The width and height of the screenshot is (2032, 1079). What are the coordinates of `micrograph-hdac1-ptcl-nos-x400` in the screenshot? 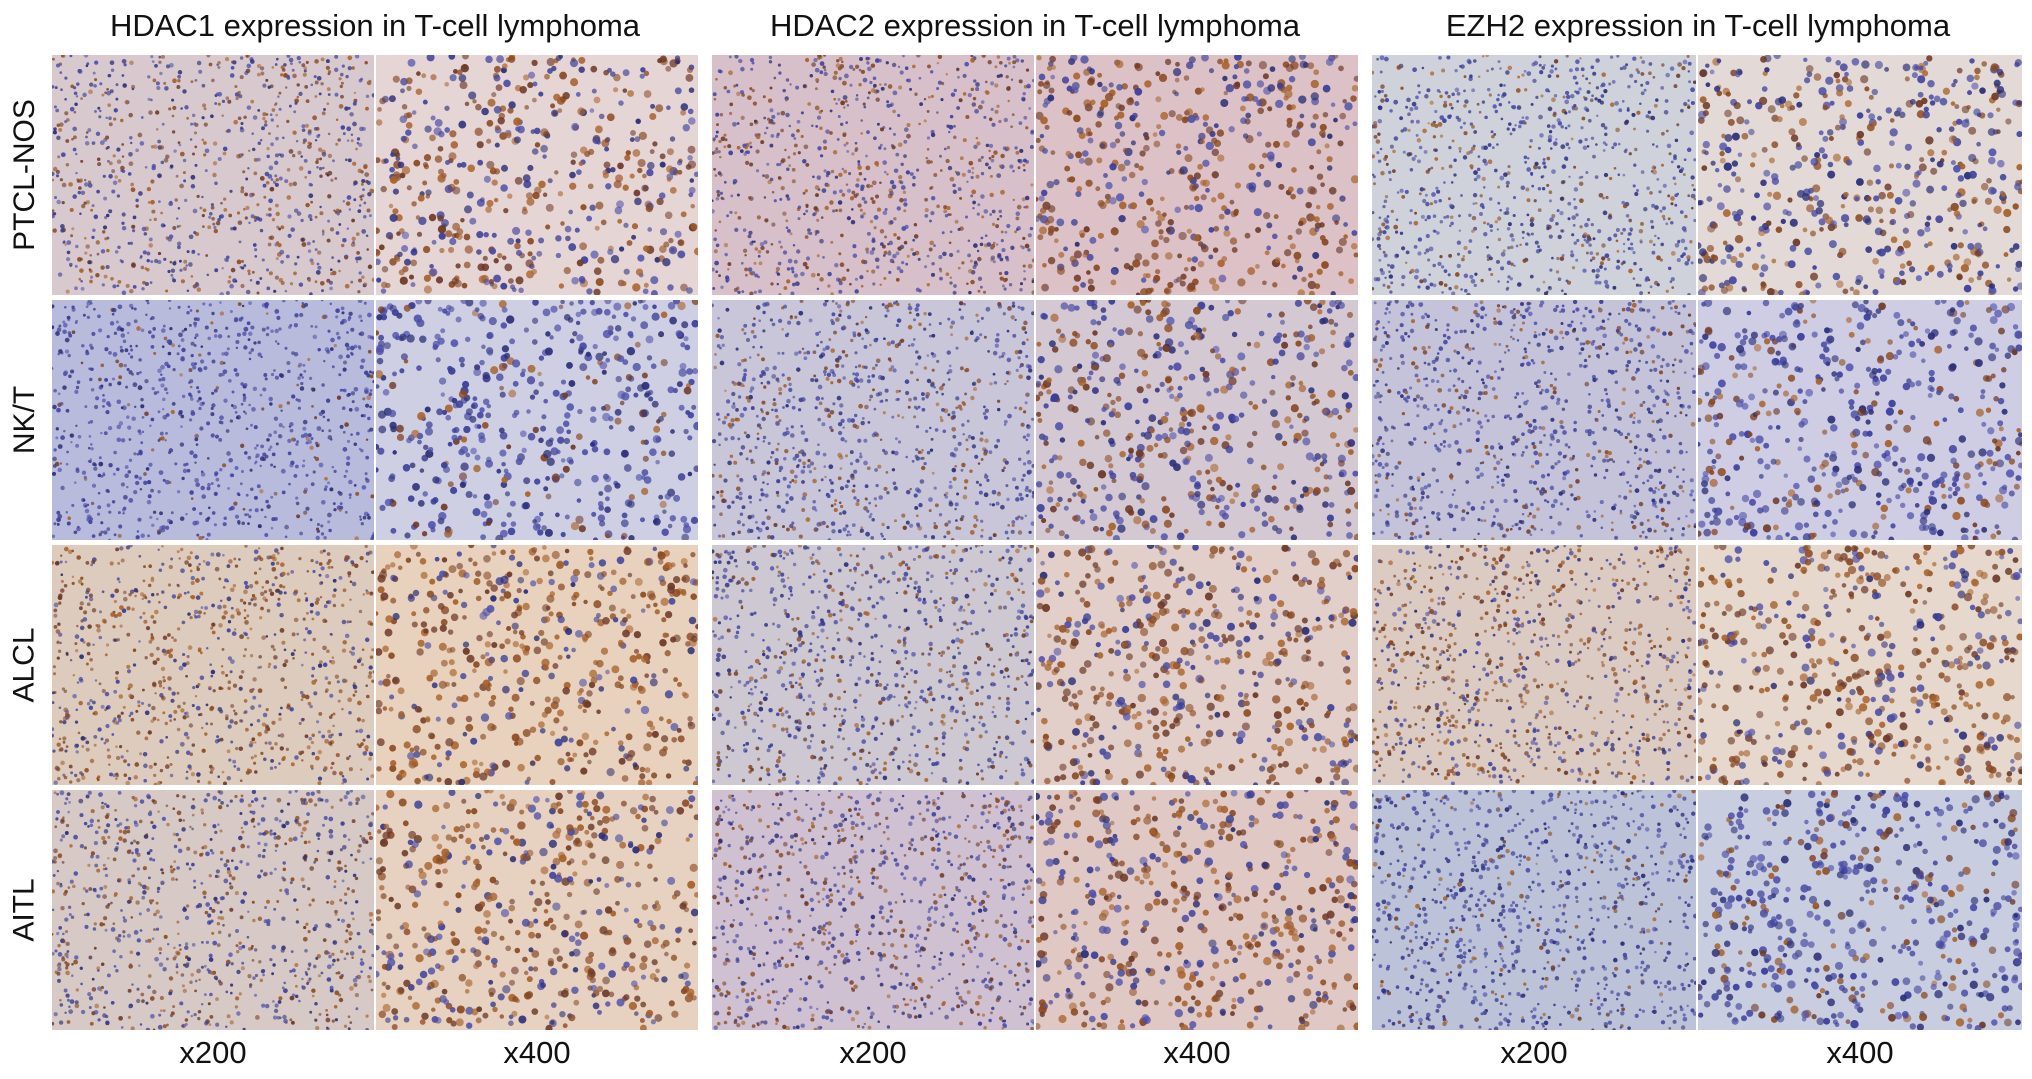 It's located at (537, 175).